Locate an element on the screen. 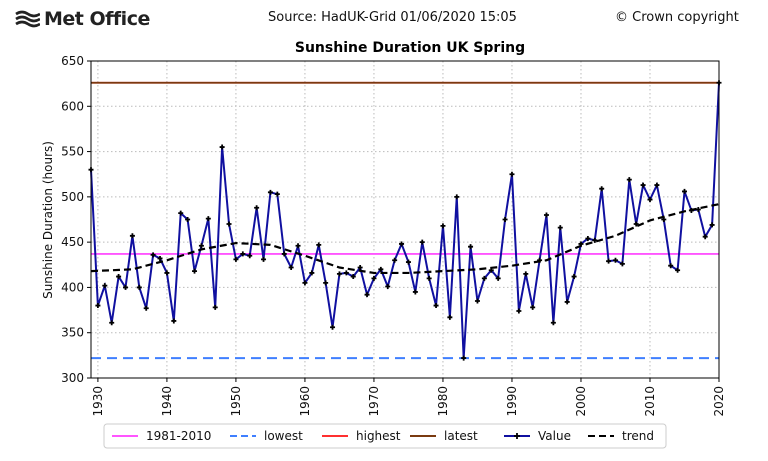  y-tick-label: 450 is located at coordinates (72, 242).